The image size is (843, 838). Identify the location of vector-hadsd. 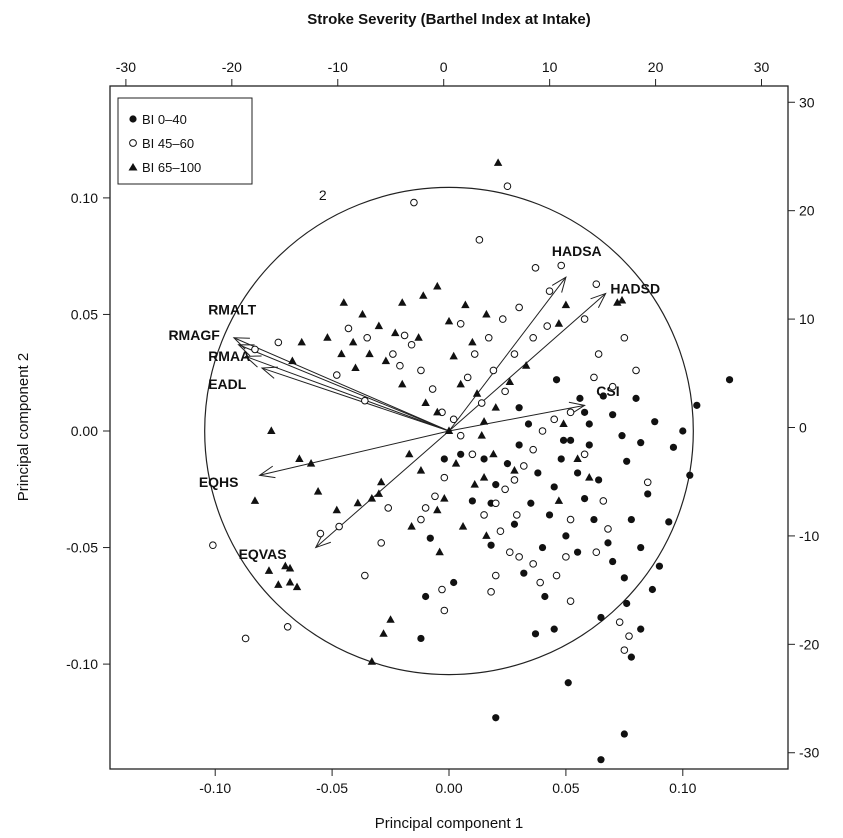
(527, 362).